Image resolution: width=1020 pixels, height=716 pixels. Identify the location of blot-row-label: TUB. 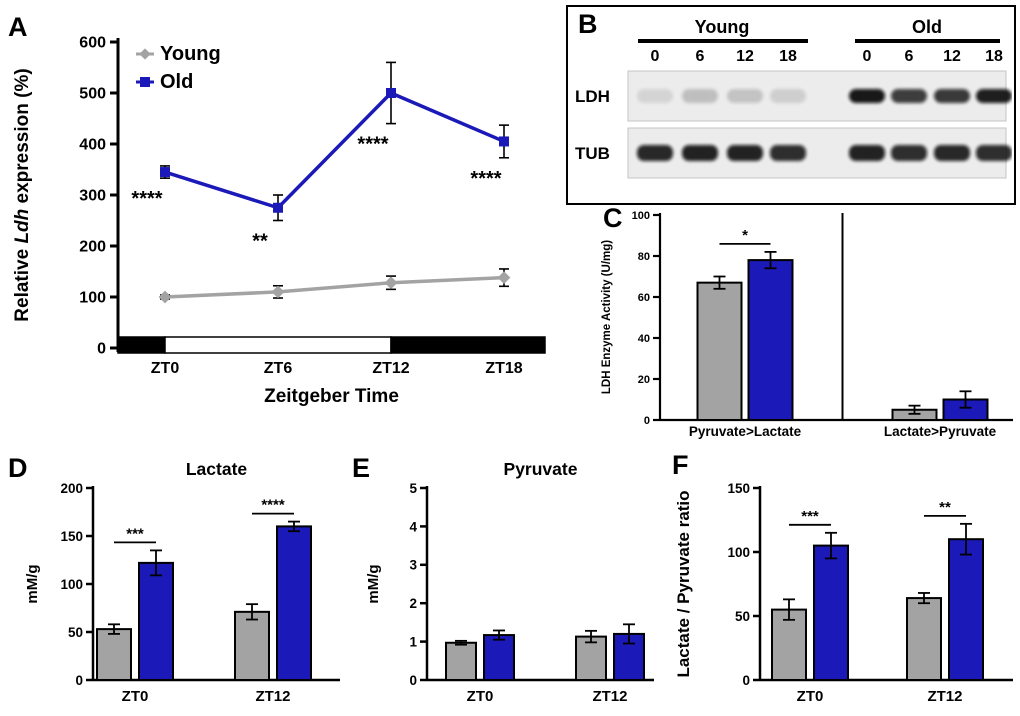
(592, 153).